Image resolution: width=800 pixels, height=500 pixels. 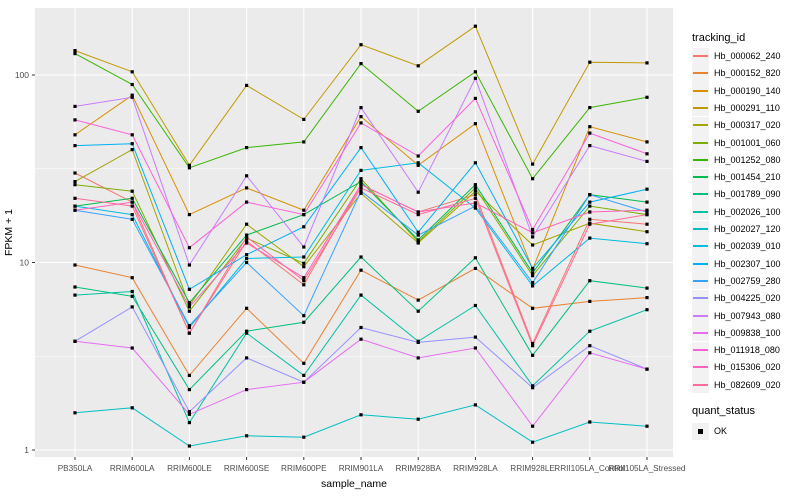 What do you see at coordinates (747, 159) in the screenshot?
I see `legend-item-label: Hb_001252_080` at bounding box center [747, 159].